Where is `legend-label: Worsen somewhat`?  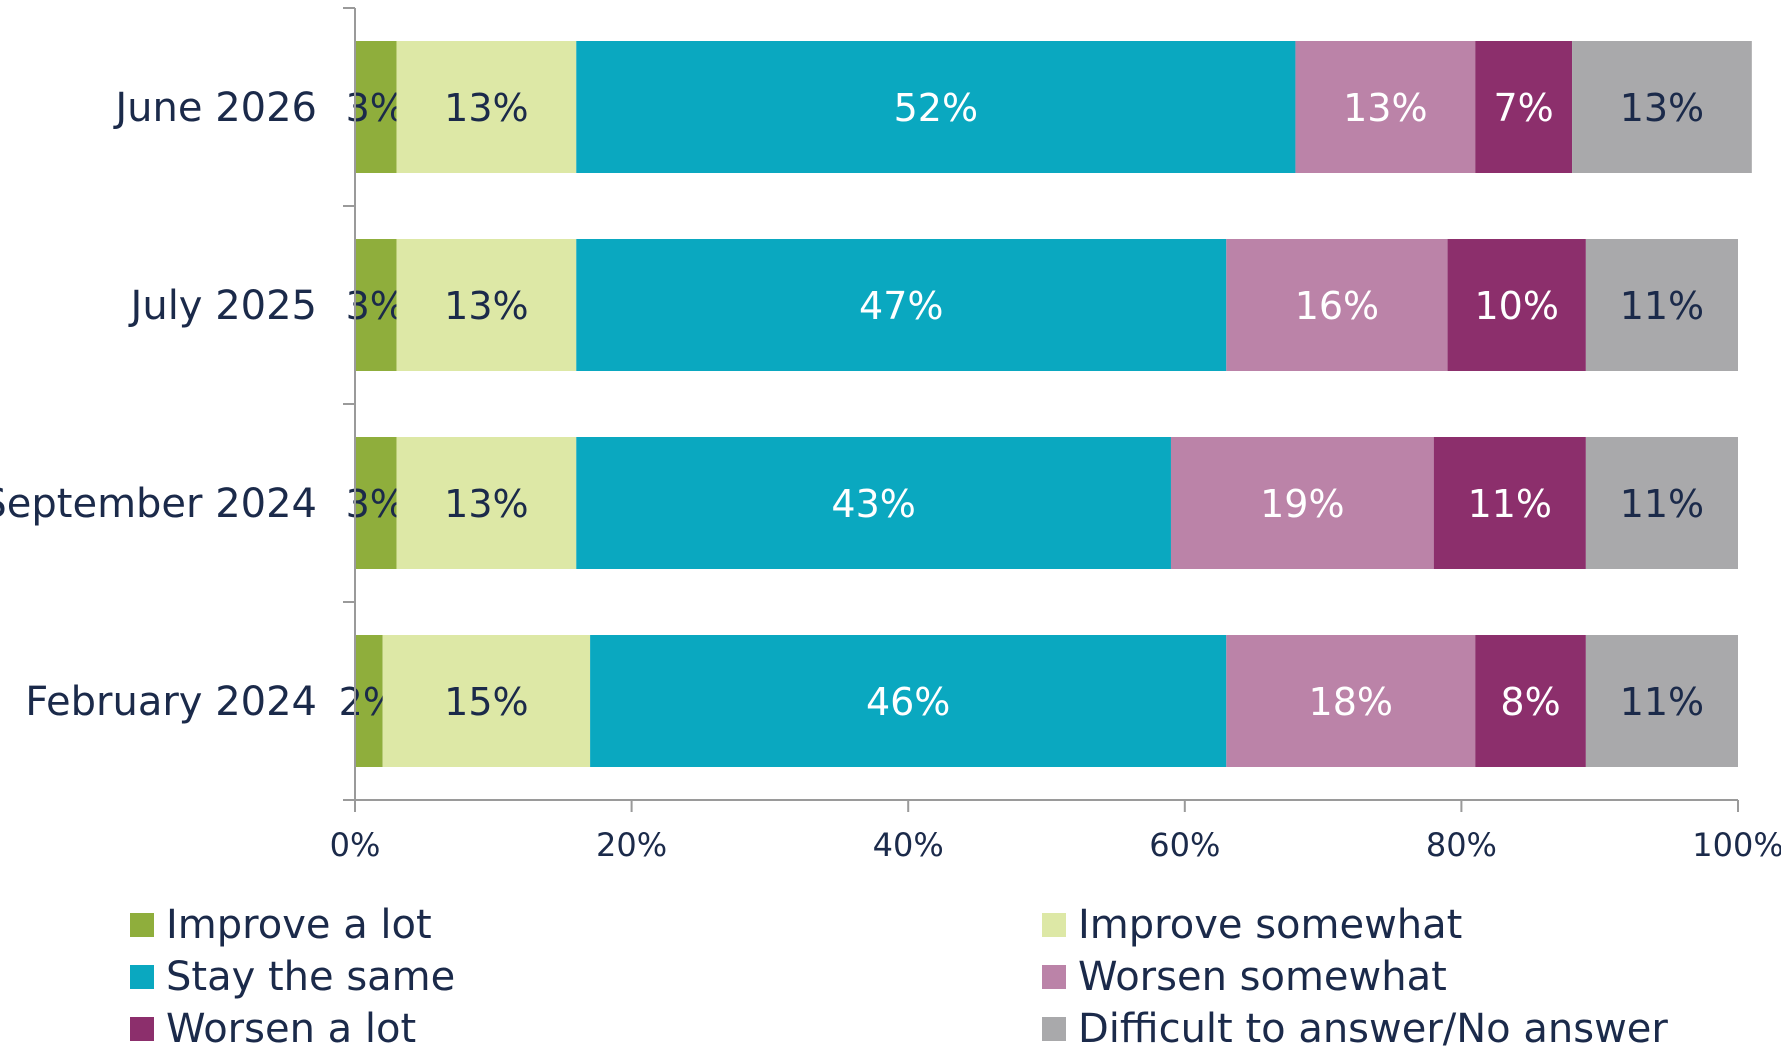 legend-label: Worsen somewhat is located at coordinates (1262, 977).